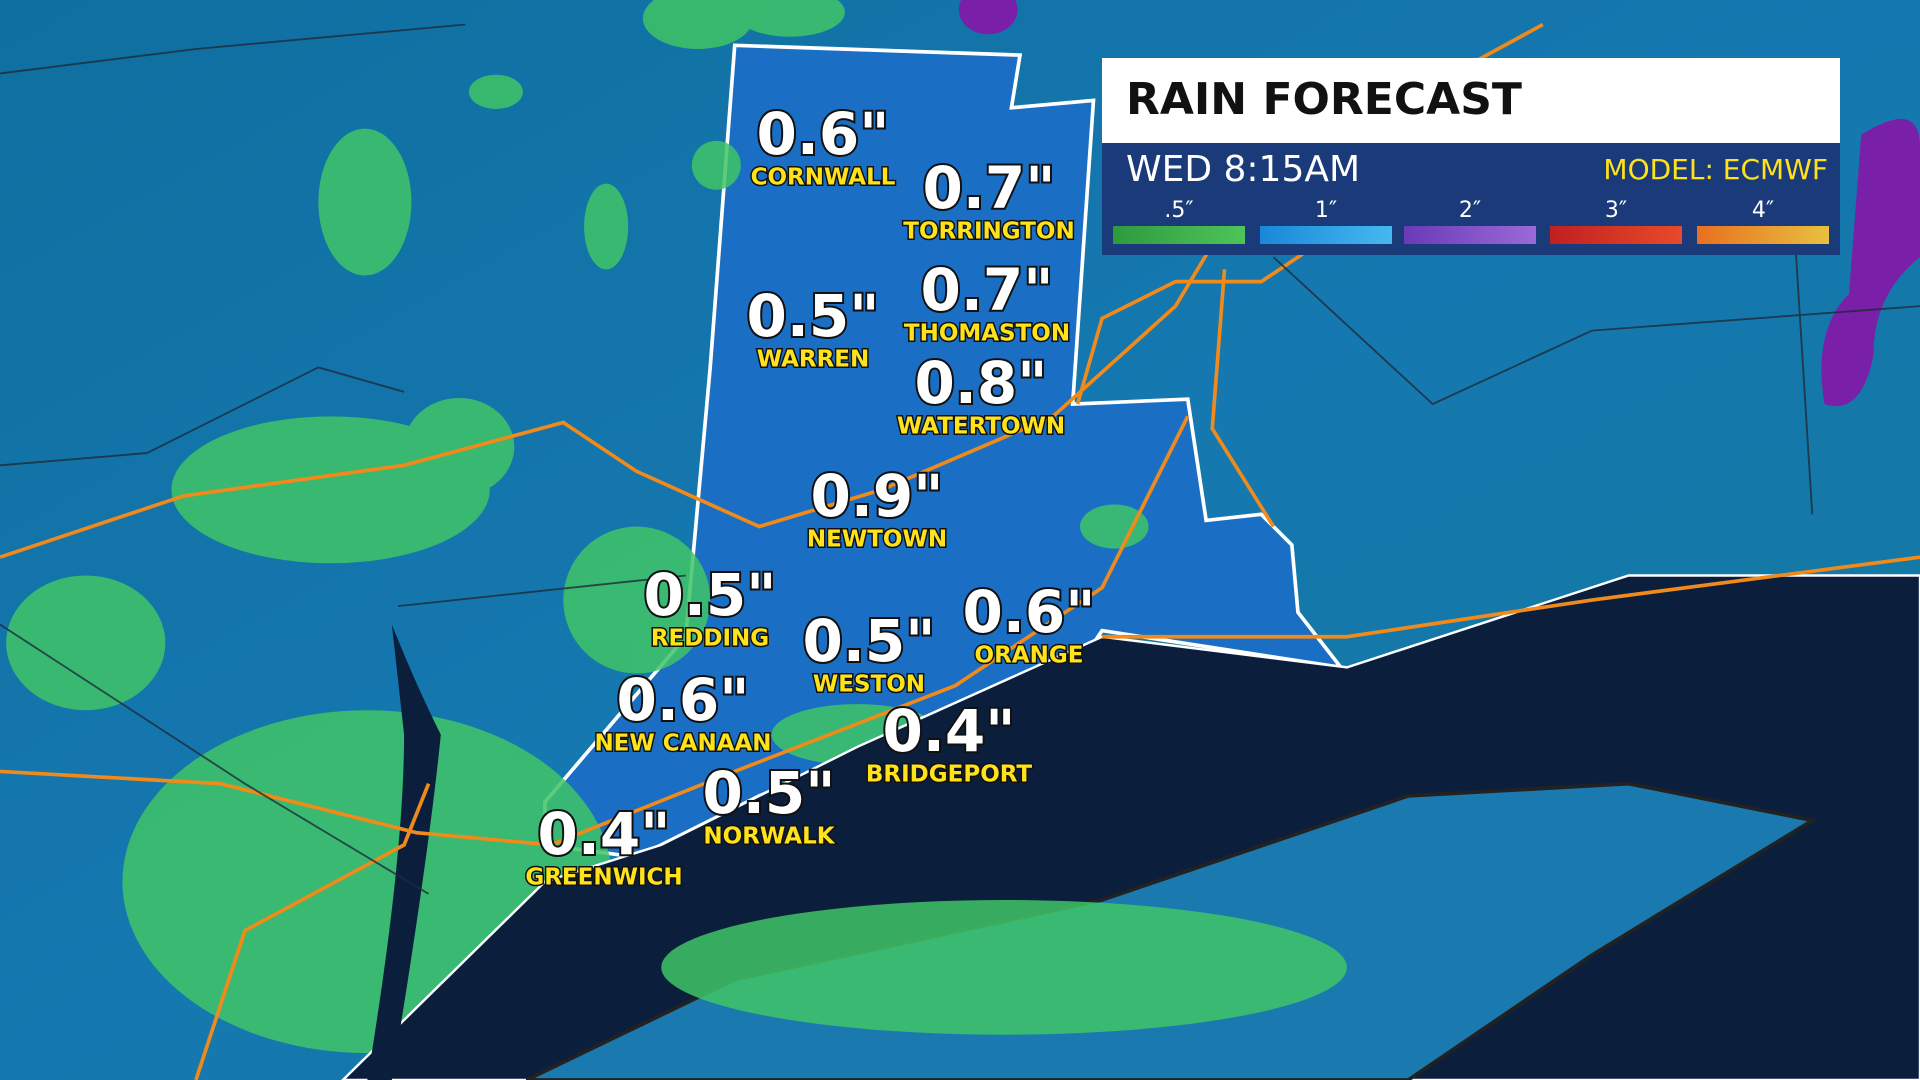 The image size is (1920, 1080). I want to click on legend-label: 4″, so click(1763, 210).